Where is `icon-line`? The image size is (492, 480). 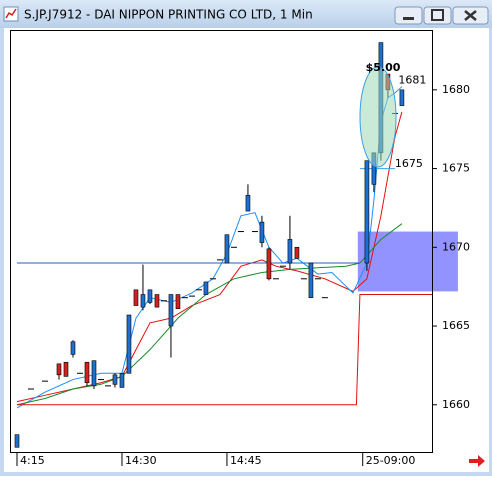 icon-line is located at coordinates (11, 13).